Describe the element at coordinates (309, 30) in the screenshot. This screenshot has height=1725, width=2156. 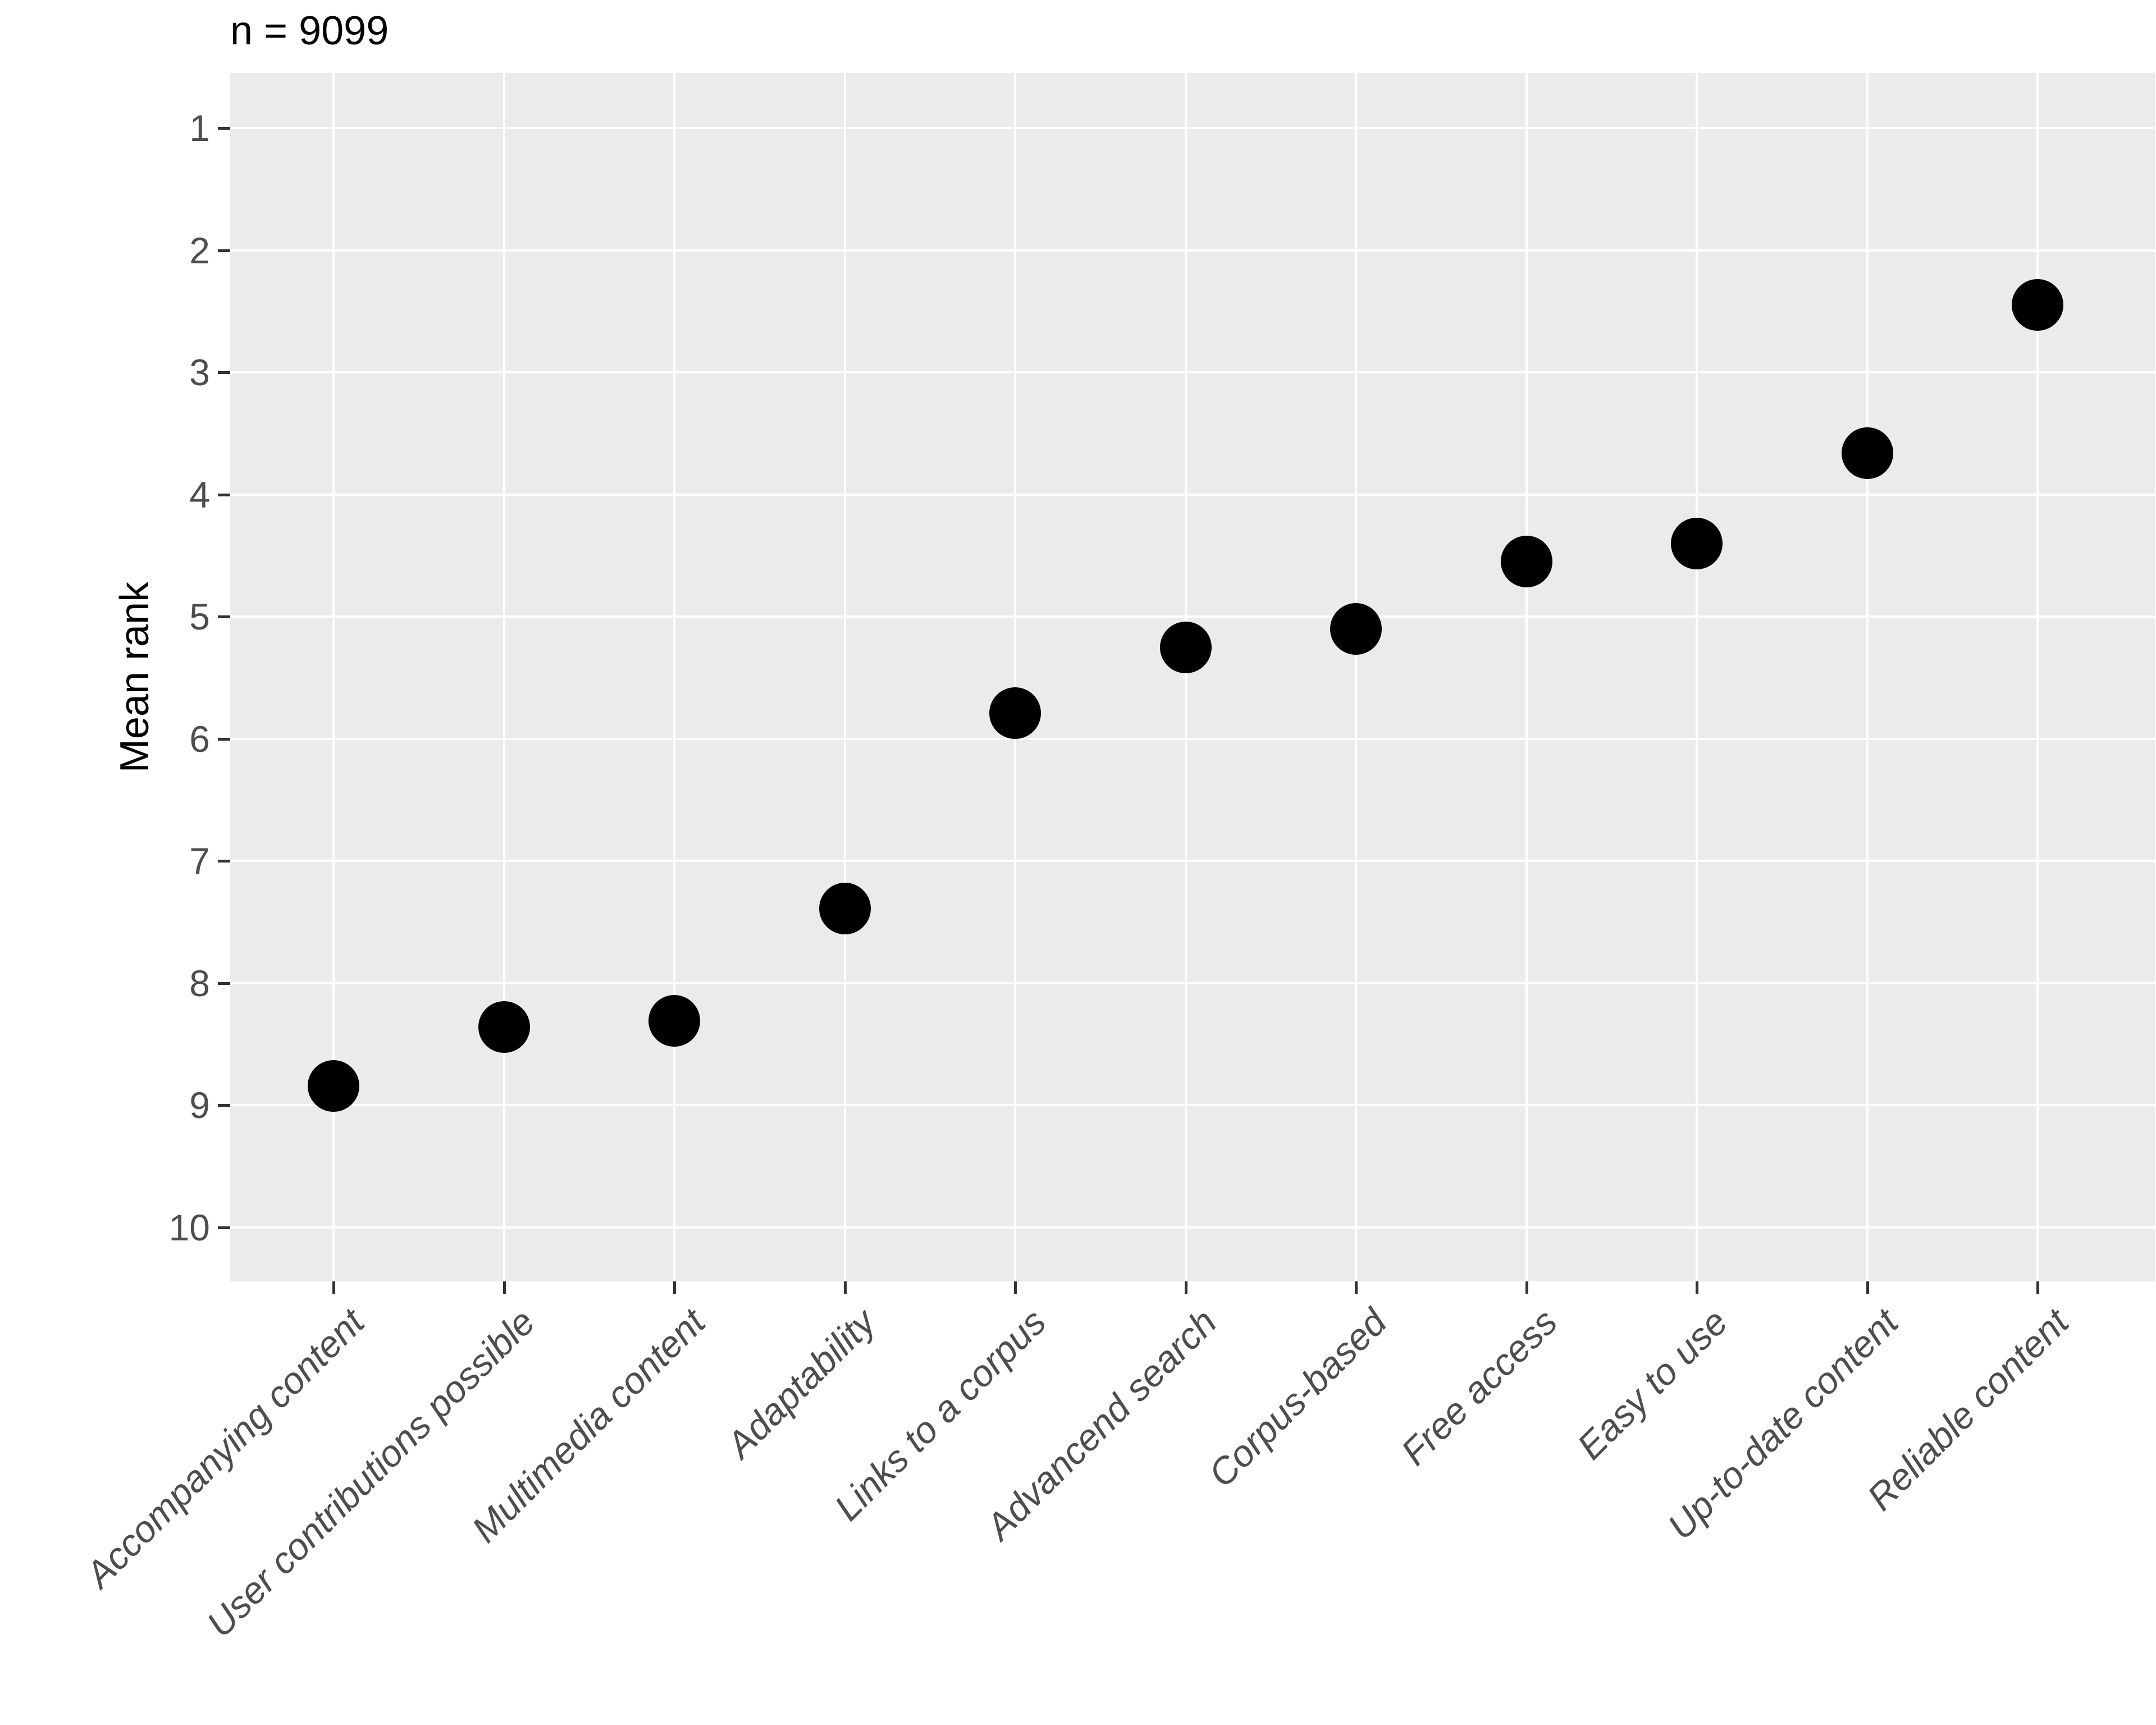
I see `plot-title: n = 9099` at that location.